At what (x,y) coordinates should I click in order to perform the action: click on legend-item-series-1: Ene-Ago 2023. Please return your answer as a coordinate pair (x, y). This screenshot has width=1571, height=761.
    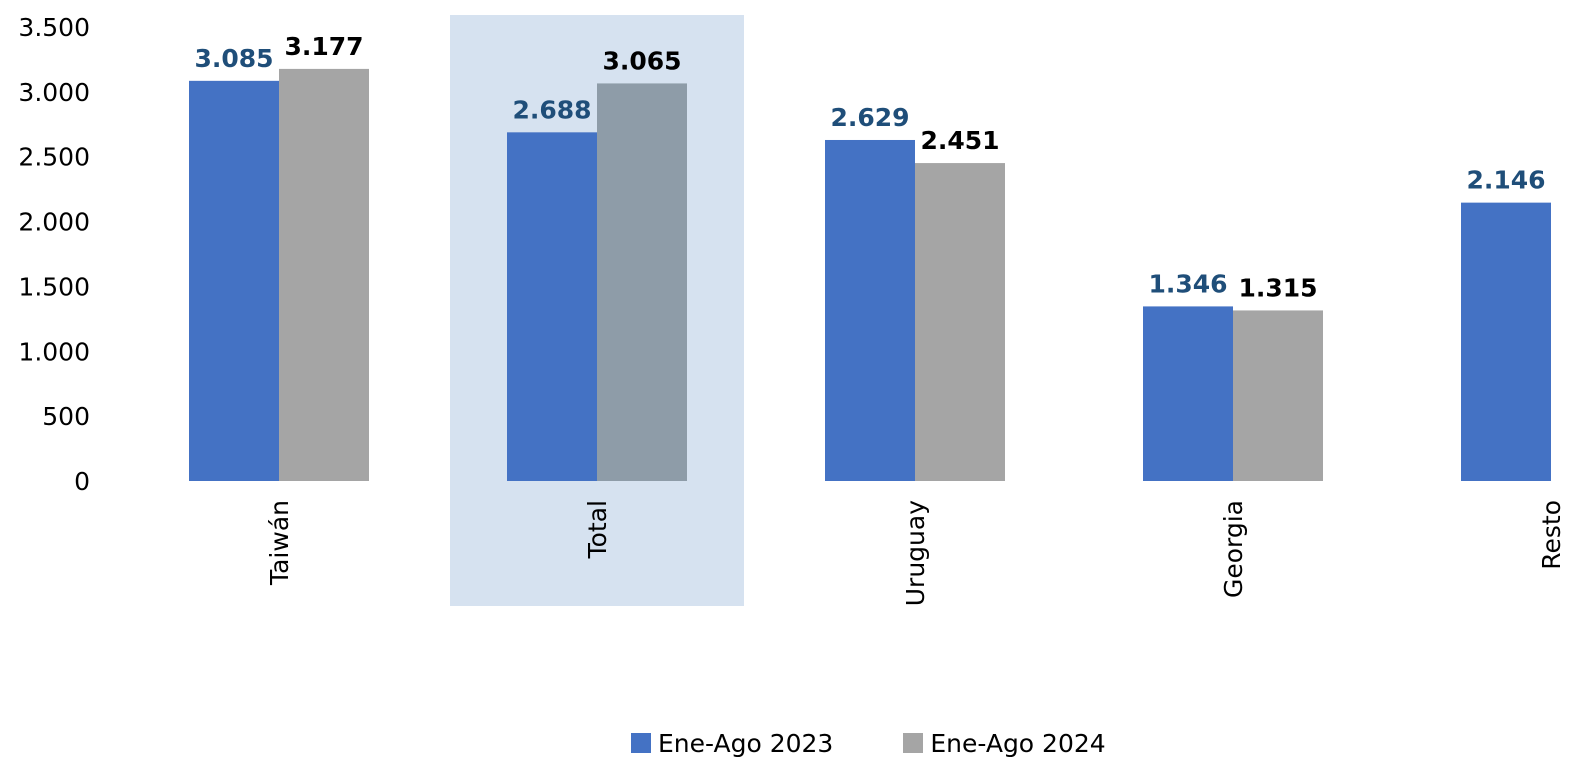
    Looking at the image, I should click on (732, 743).